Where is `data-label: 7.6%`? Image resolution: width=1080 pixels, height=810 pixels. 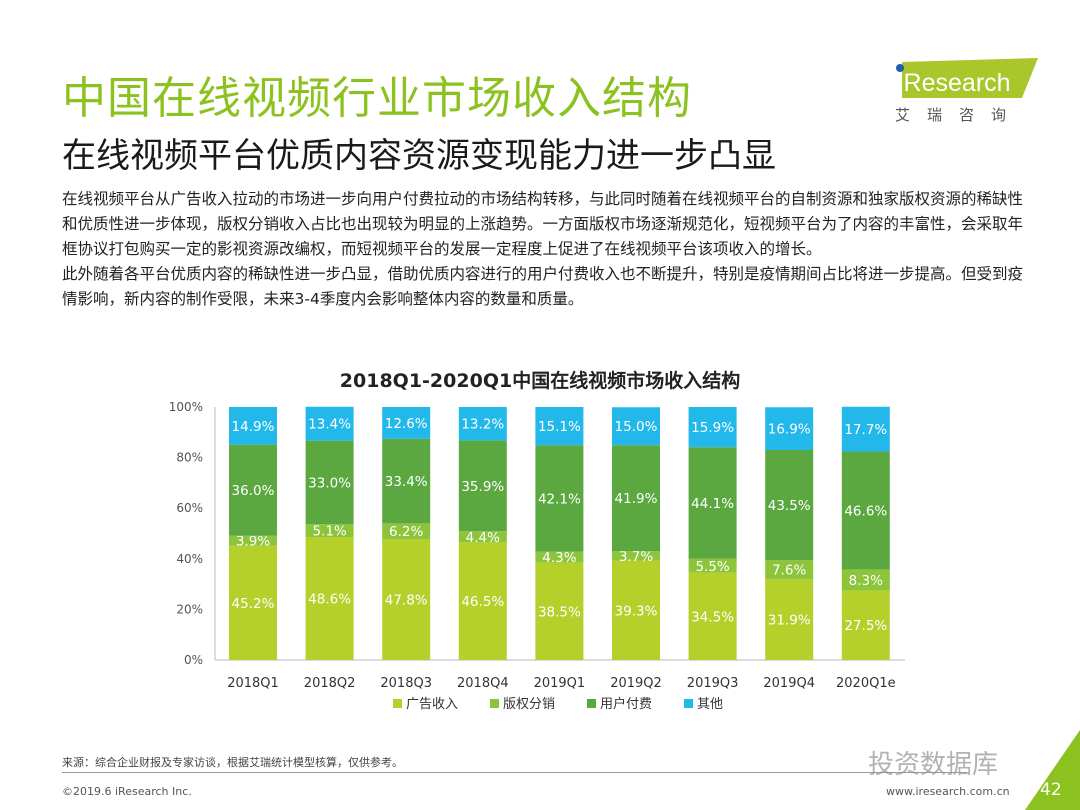
data-label: 7.6% is located at coordinates (789, 571).